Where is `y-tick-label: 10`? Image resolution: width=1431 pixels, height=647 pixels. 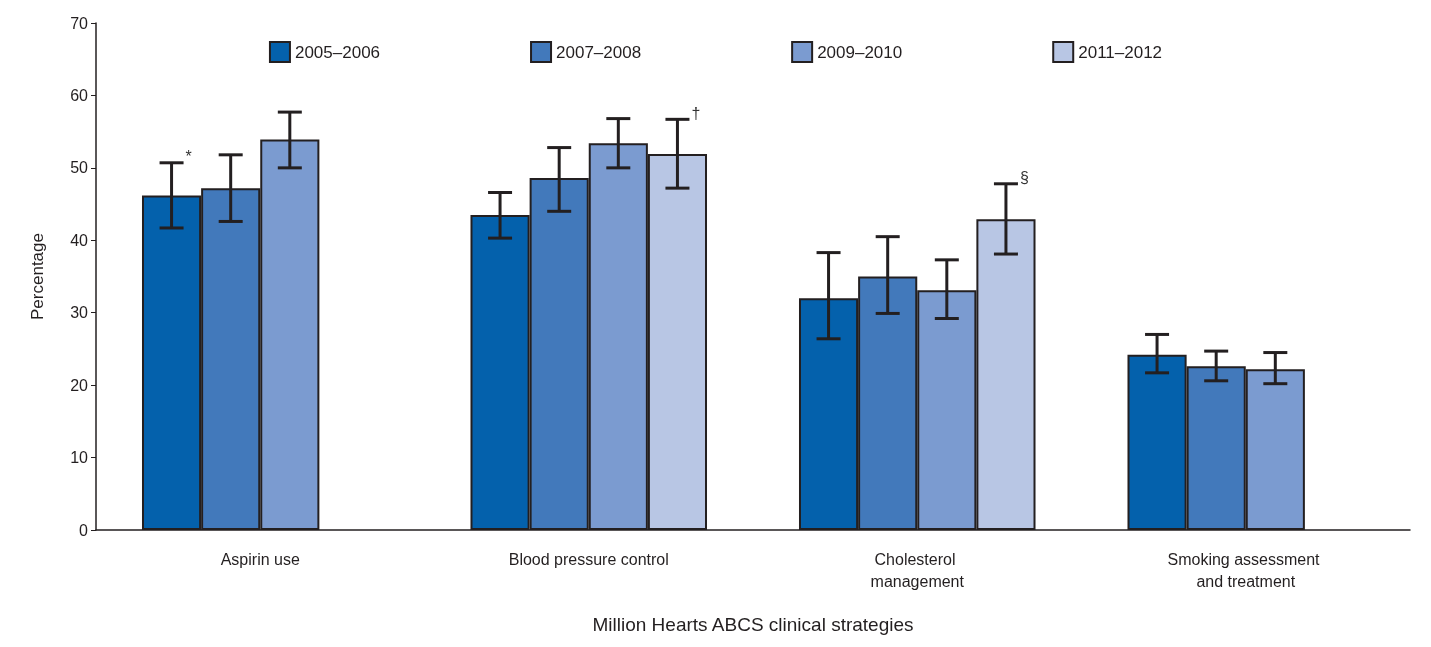 y-tick-label: 10 is located at coordinates (79, 458).